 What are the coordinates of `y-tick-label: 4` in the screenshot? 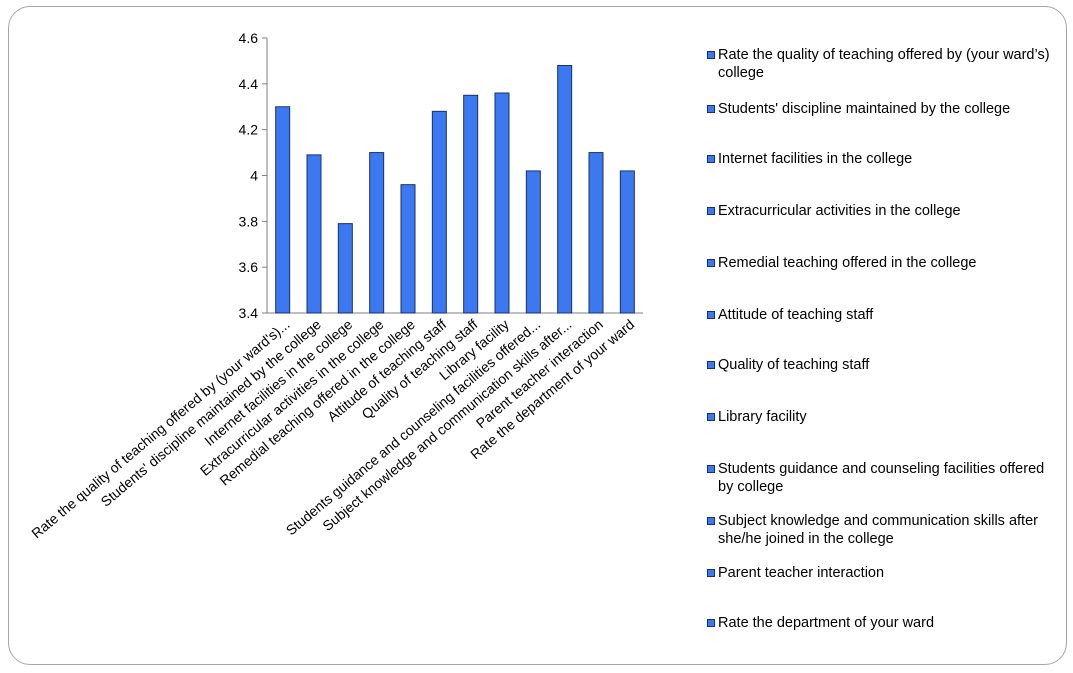 It's located at (254, 176).